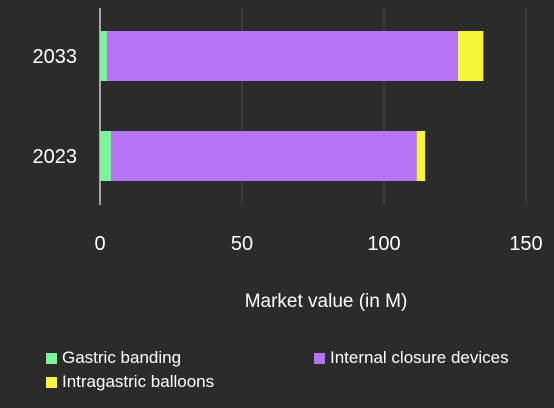  What do you see at coordinates (55, 107) in the screenshot?
I see `y-axis-tick-labels: 2033 2023` at bounding box center [55, 107].